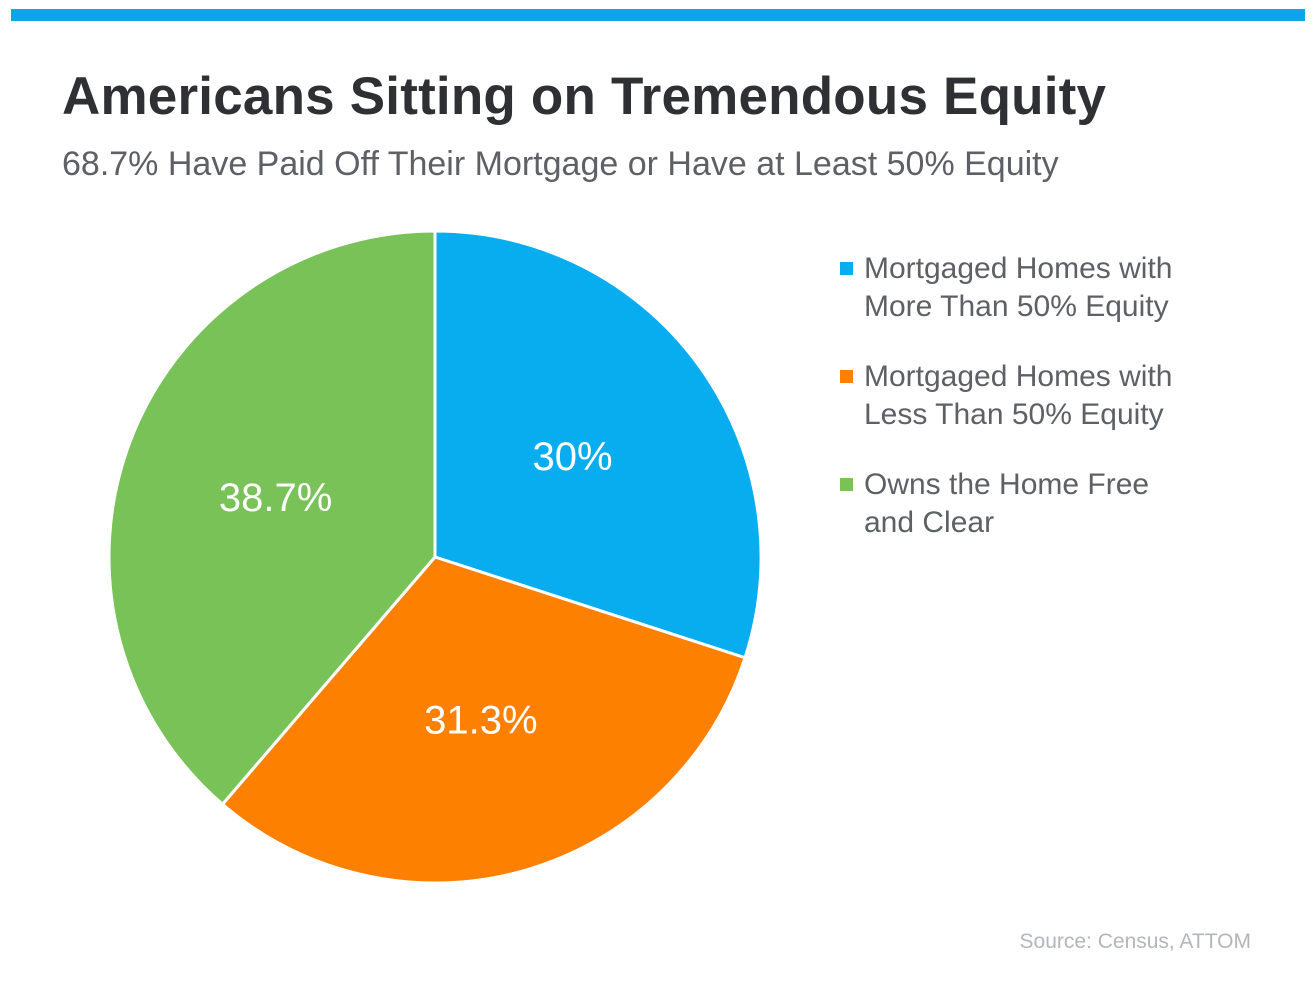 The height and width of the screenshot is (1000, 1314). What do you see at coordinates (1007, 503) in the screenshot?
I see `legend-label-free-and-clear: Owns the Home Free and Clear` at bounding box center [1007, 503].